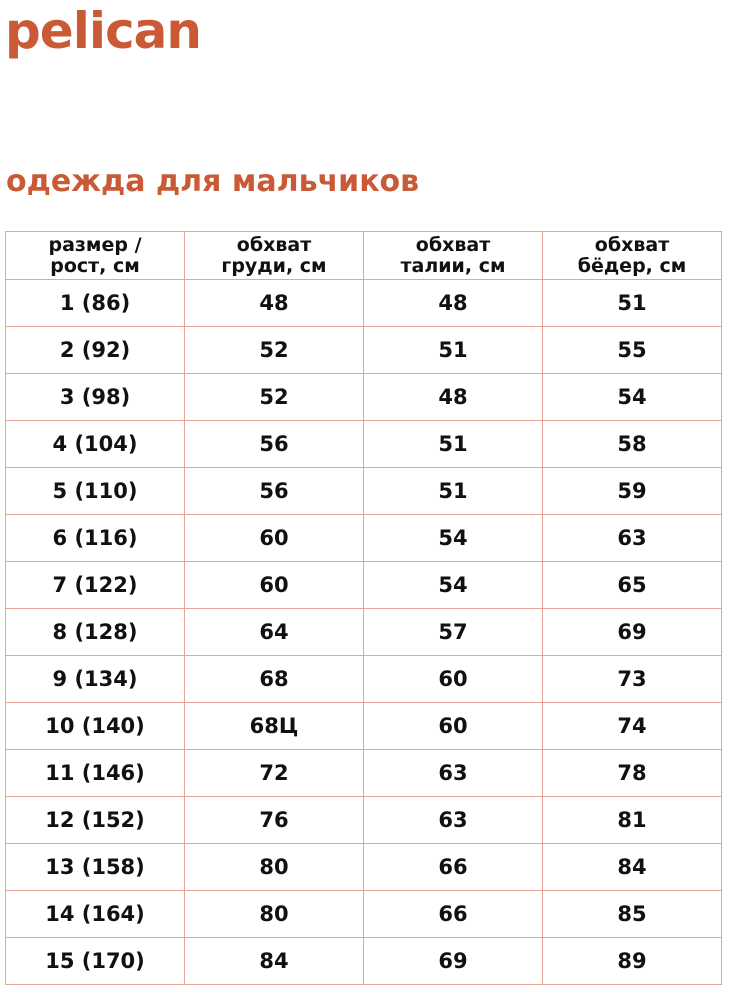 Image resolution: width=730 pixels, height=1000 pixels. I want to click on cell-hips: 58, so click(632, 444).